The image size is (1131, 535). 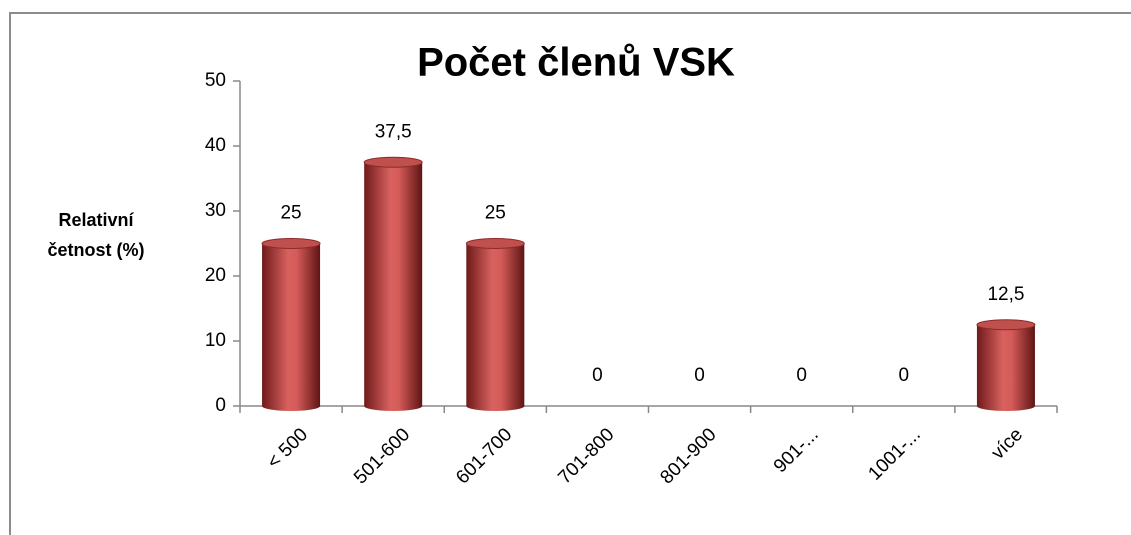 I want to click on x-tick-label: < 500, so click(x=287, y=448).